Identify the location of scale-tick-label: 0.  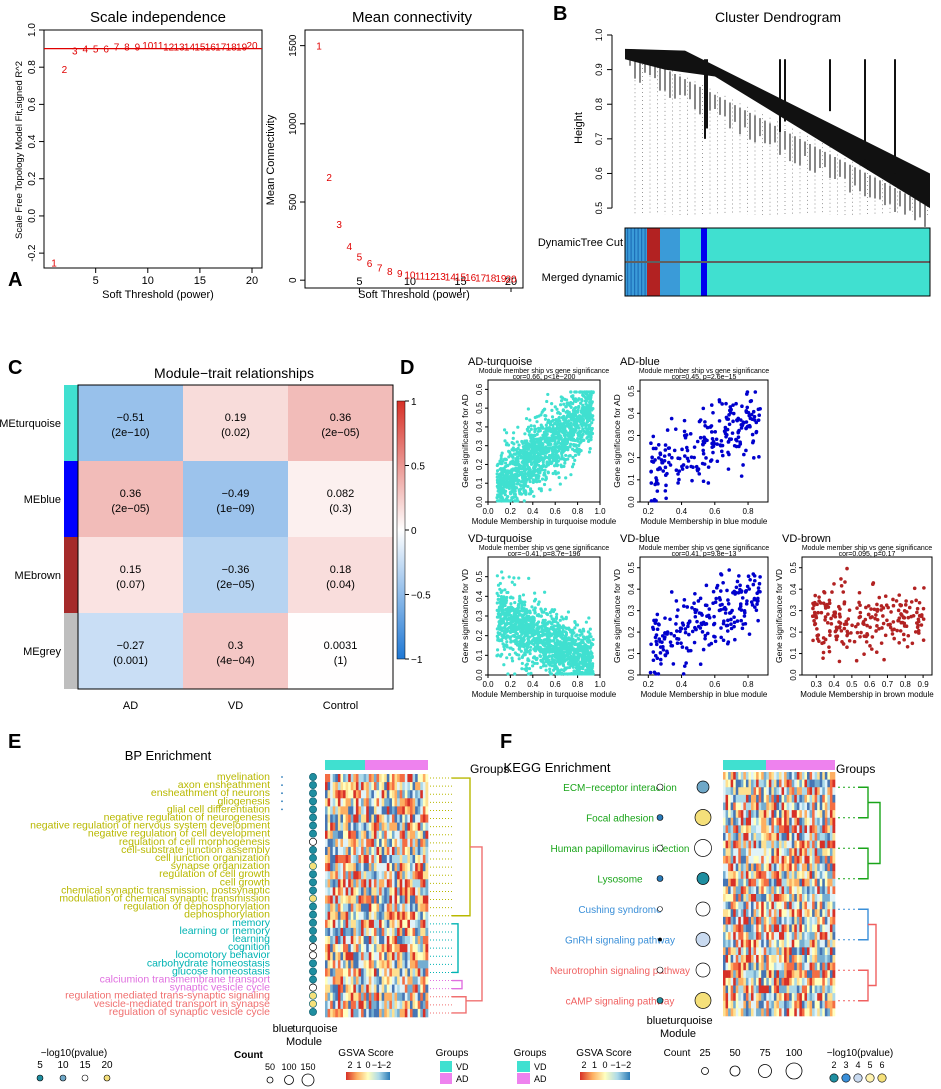
(414, 531).